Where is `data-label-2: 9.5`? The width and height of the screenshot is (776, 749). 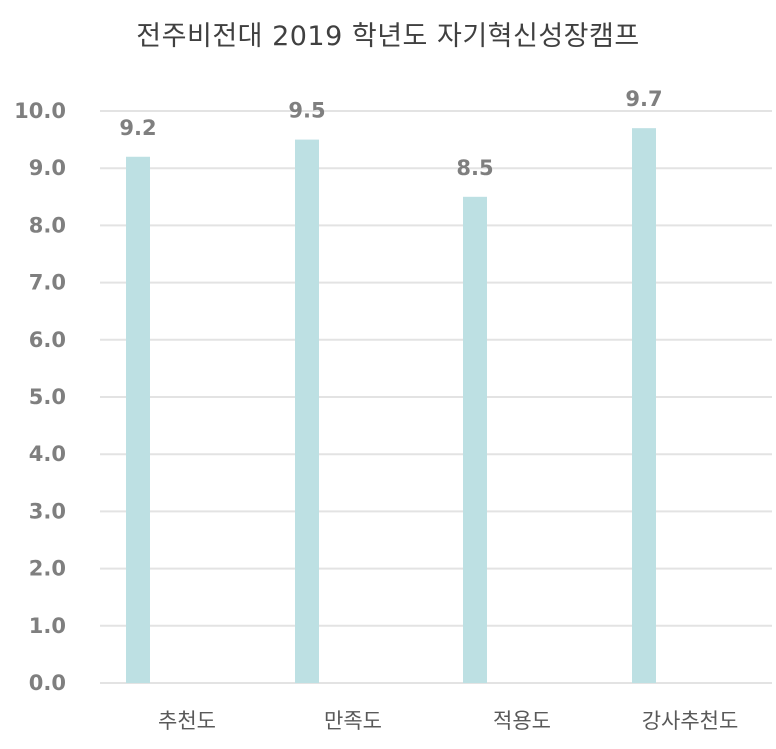
data-label-2: 9.5 is located at coordinates (306, 111).